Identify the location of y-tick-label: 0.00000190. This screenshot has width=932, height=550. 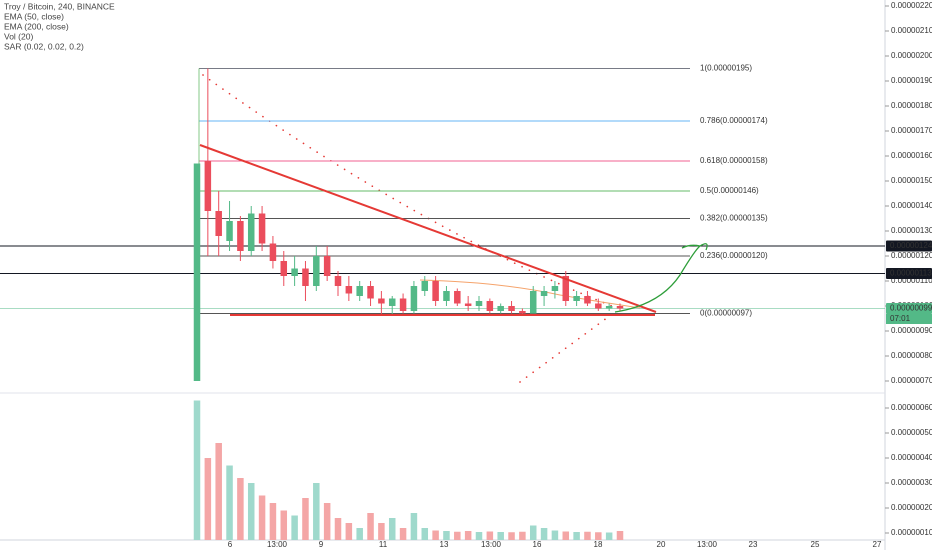
(911, 80).